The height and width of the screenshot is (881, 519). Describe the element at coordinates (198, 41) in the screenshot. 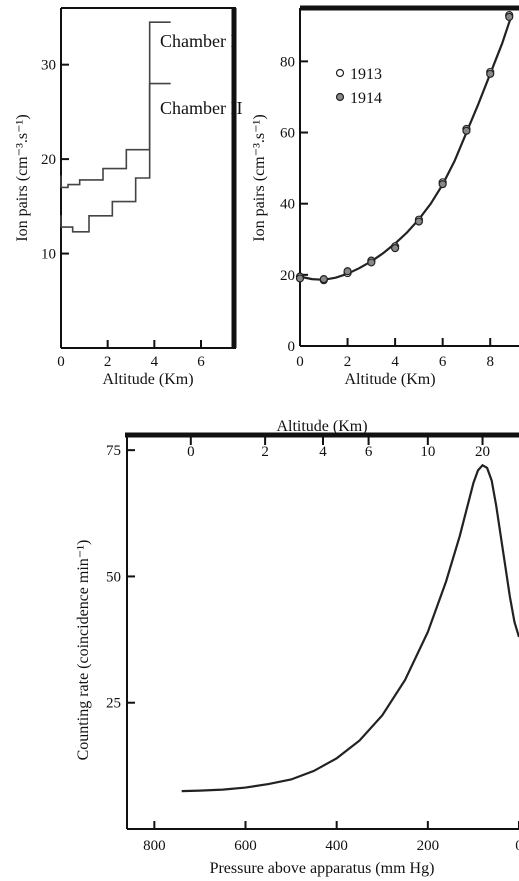

I see `annotation-chamber-1: Chamber I` at that location.